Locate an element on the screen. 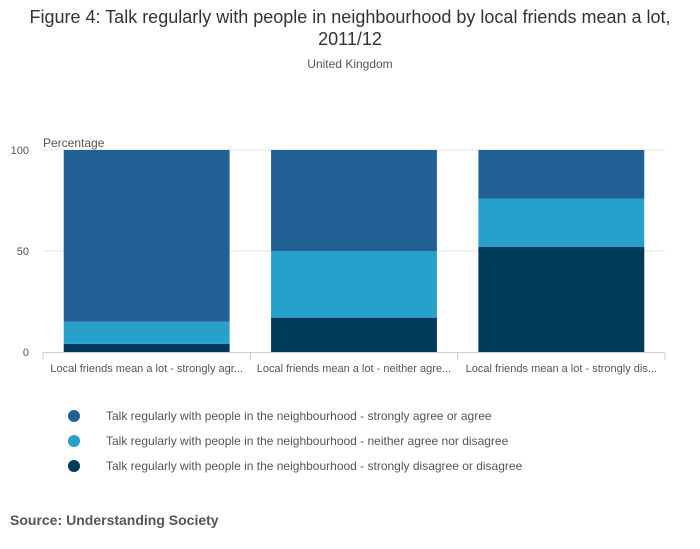 This screenshot has width=700, height=549. y-tick-label: 50 is located at coordinates (23, 252).